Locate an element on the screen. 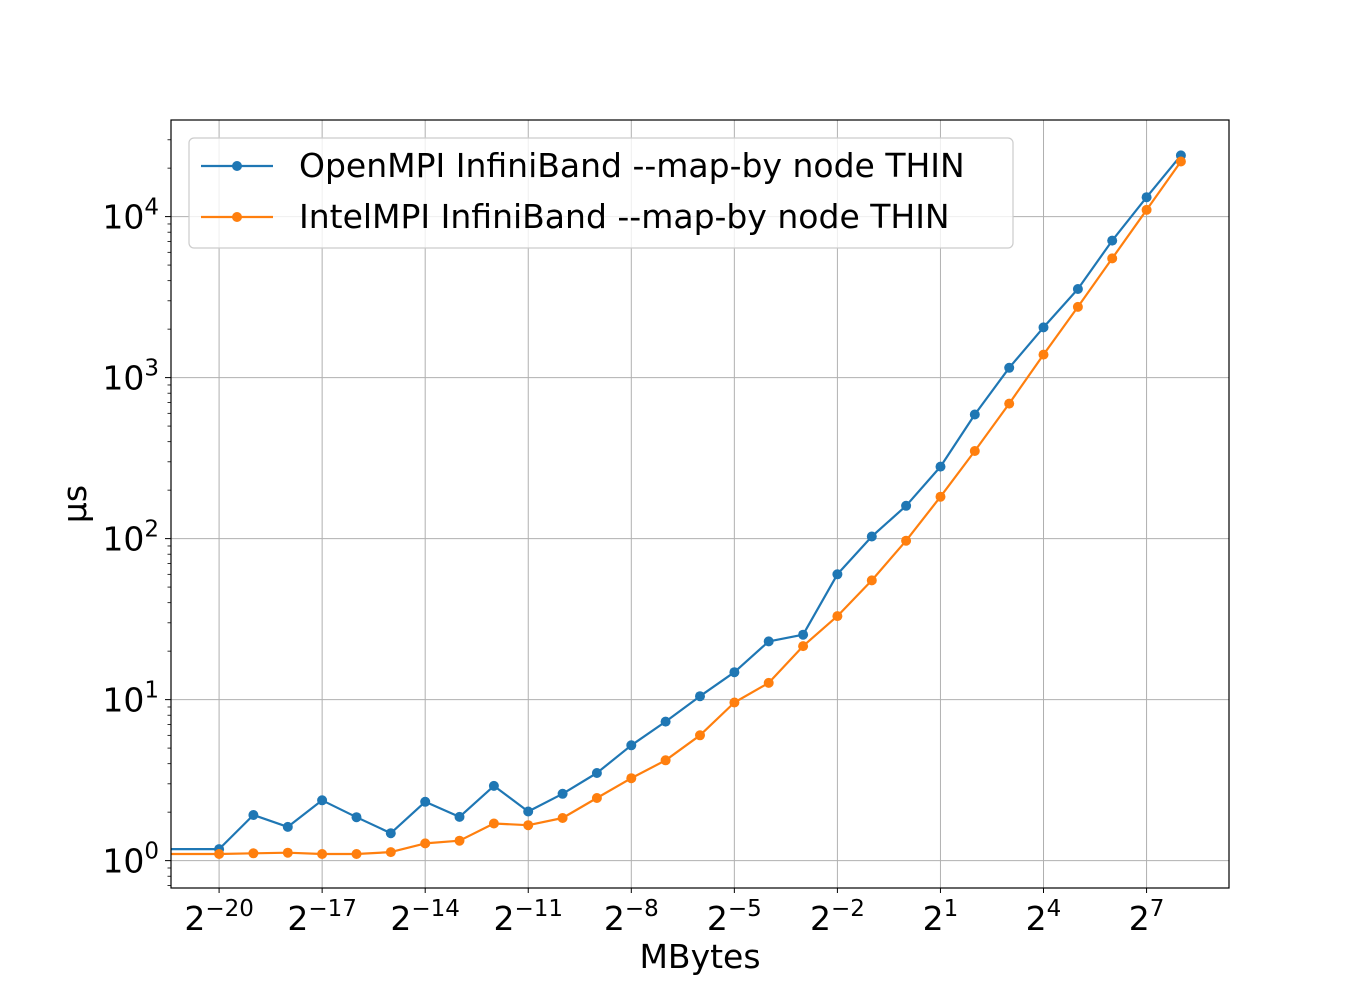 This screenshot has height=999, width=1366. legend-label-openmpi: OpenMPI InfiniBand --map-by node THIN is located at coordinates (632, 165).